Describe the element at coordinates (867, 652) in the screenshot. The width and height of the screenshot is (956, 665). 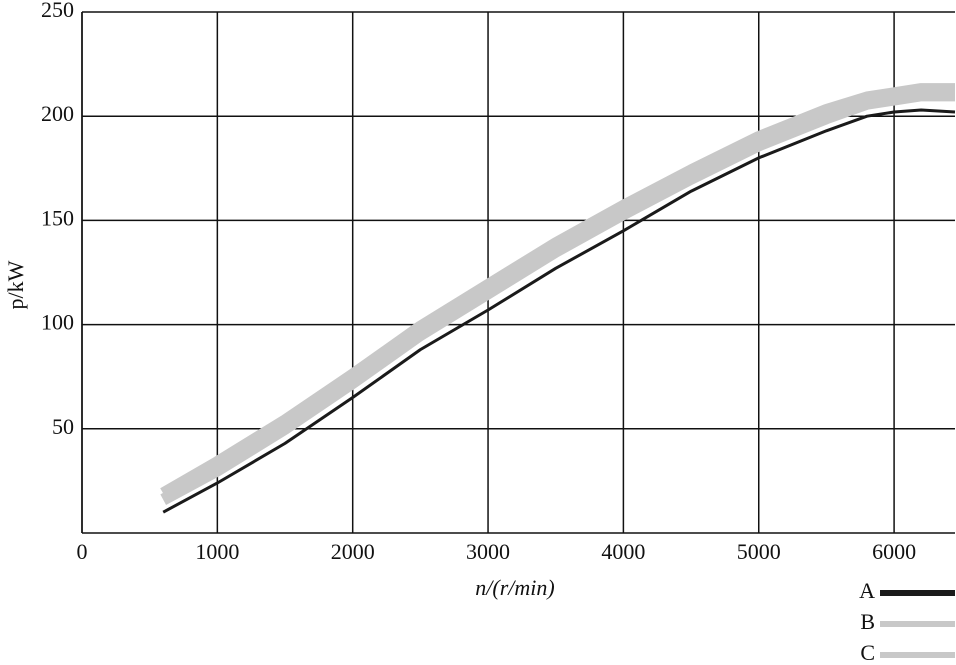
I see `legend-label: C` at that location.